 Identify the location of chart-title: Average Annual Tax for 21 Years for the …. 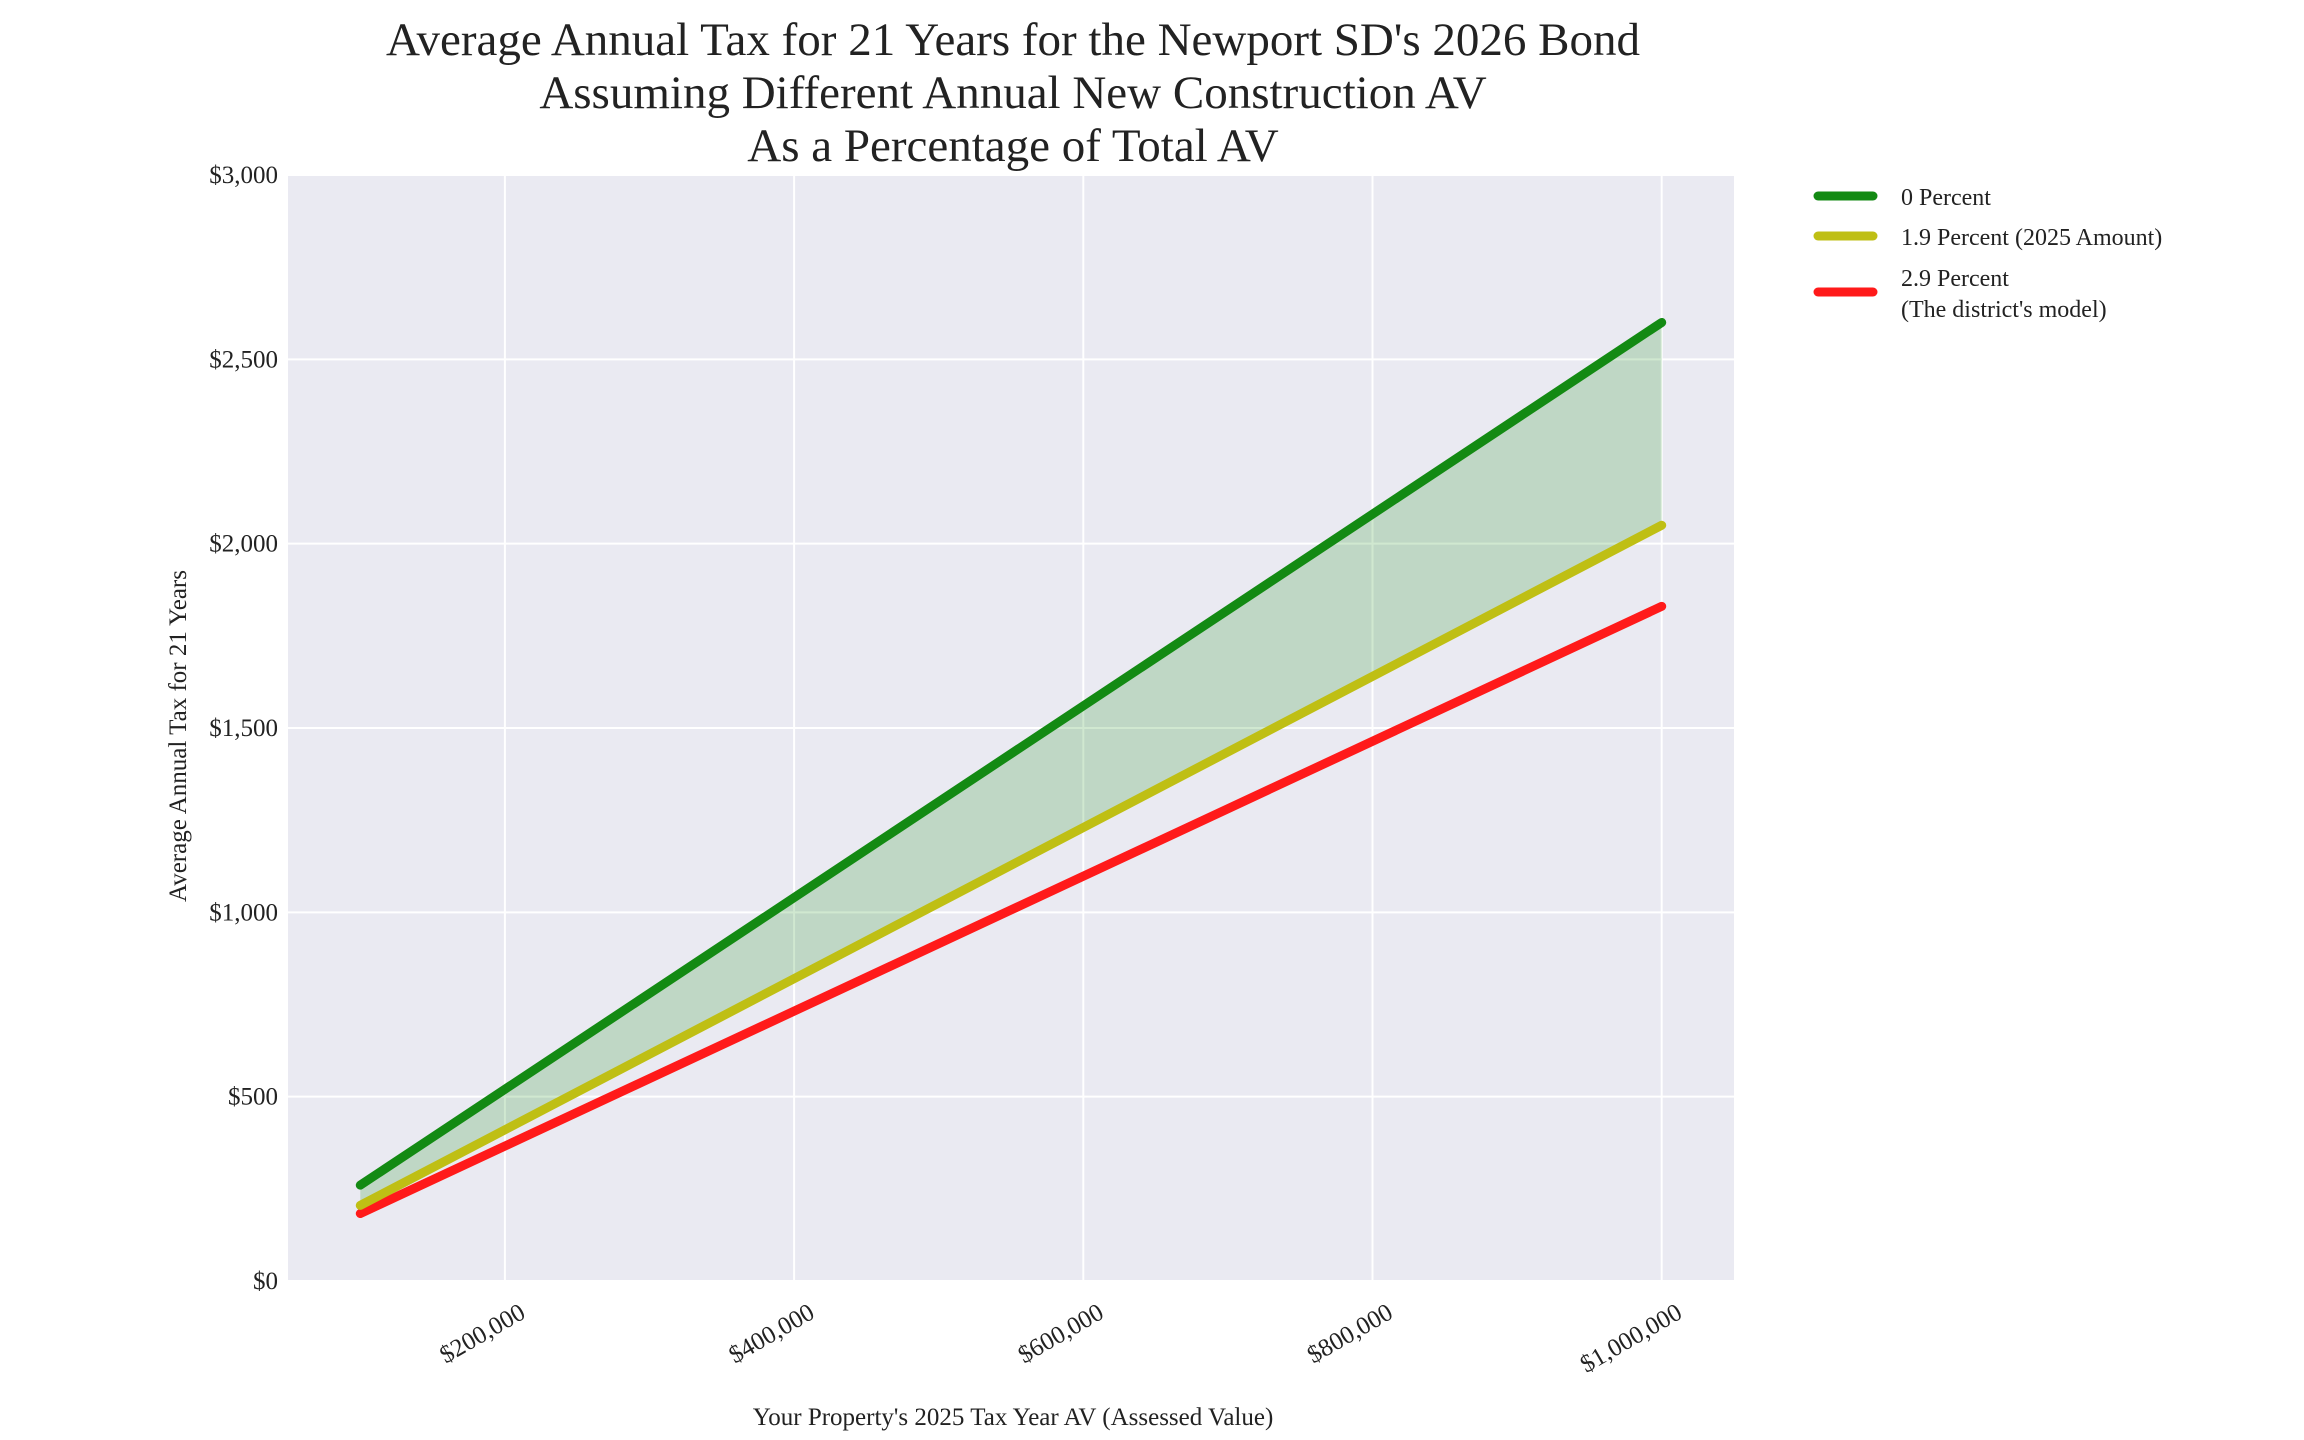
(1013, 93).